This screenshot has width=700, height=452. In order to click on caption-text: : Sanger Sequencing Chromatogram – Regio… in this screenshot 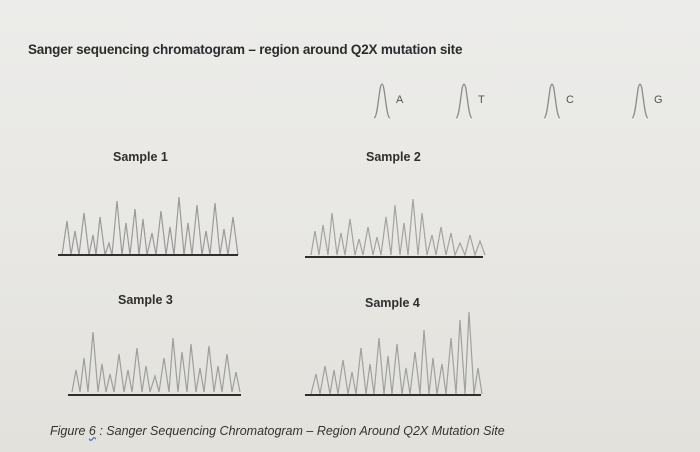, I will do `click(300, 431)`.